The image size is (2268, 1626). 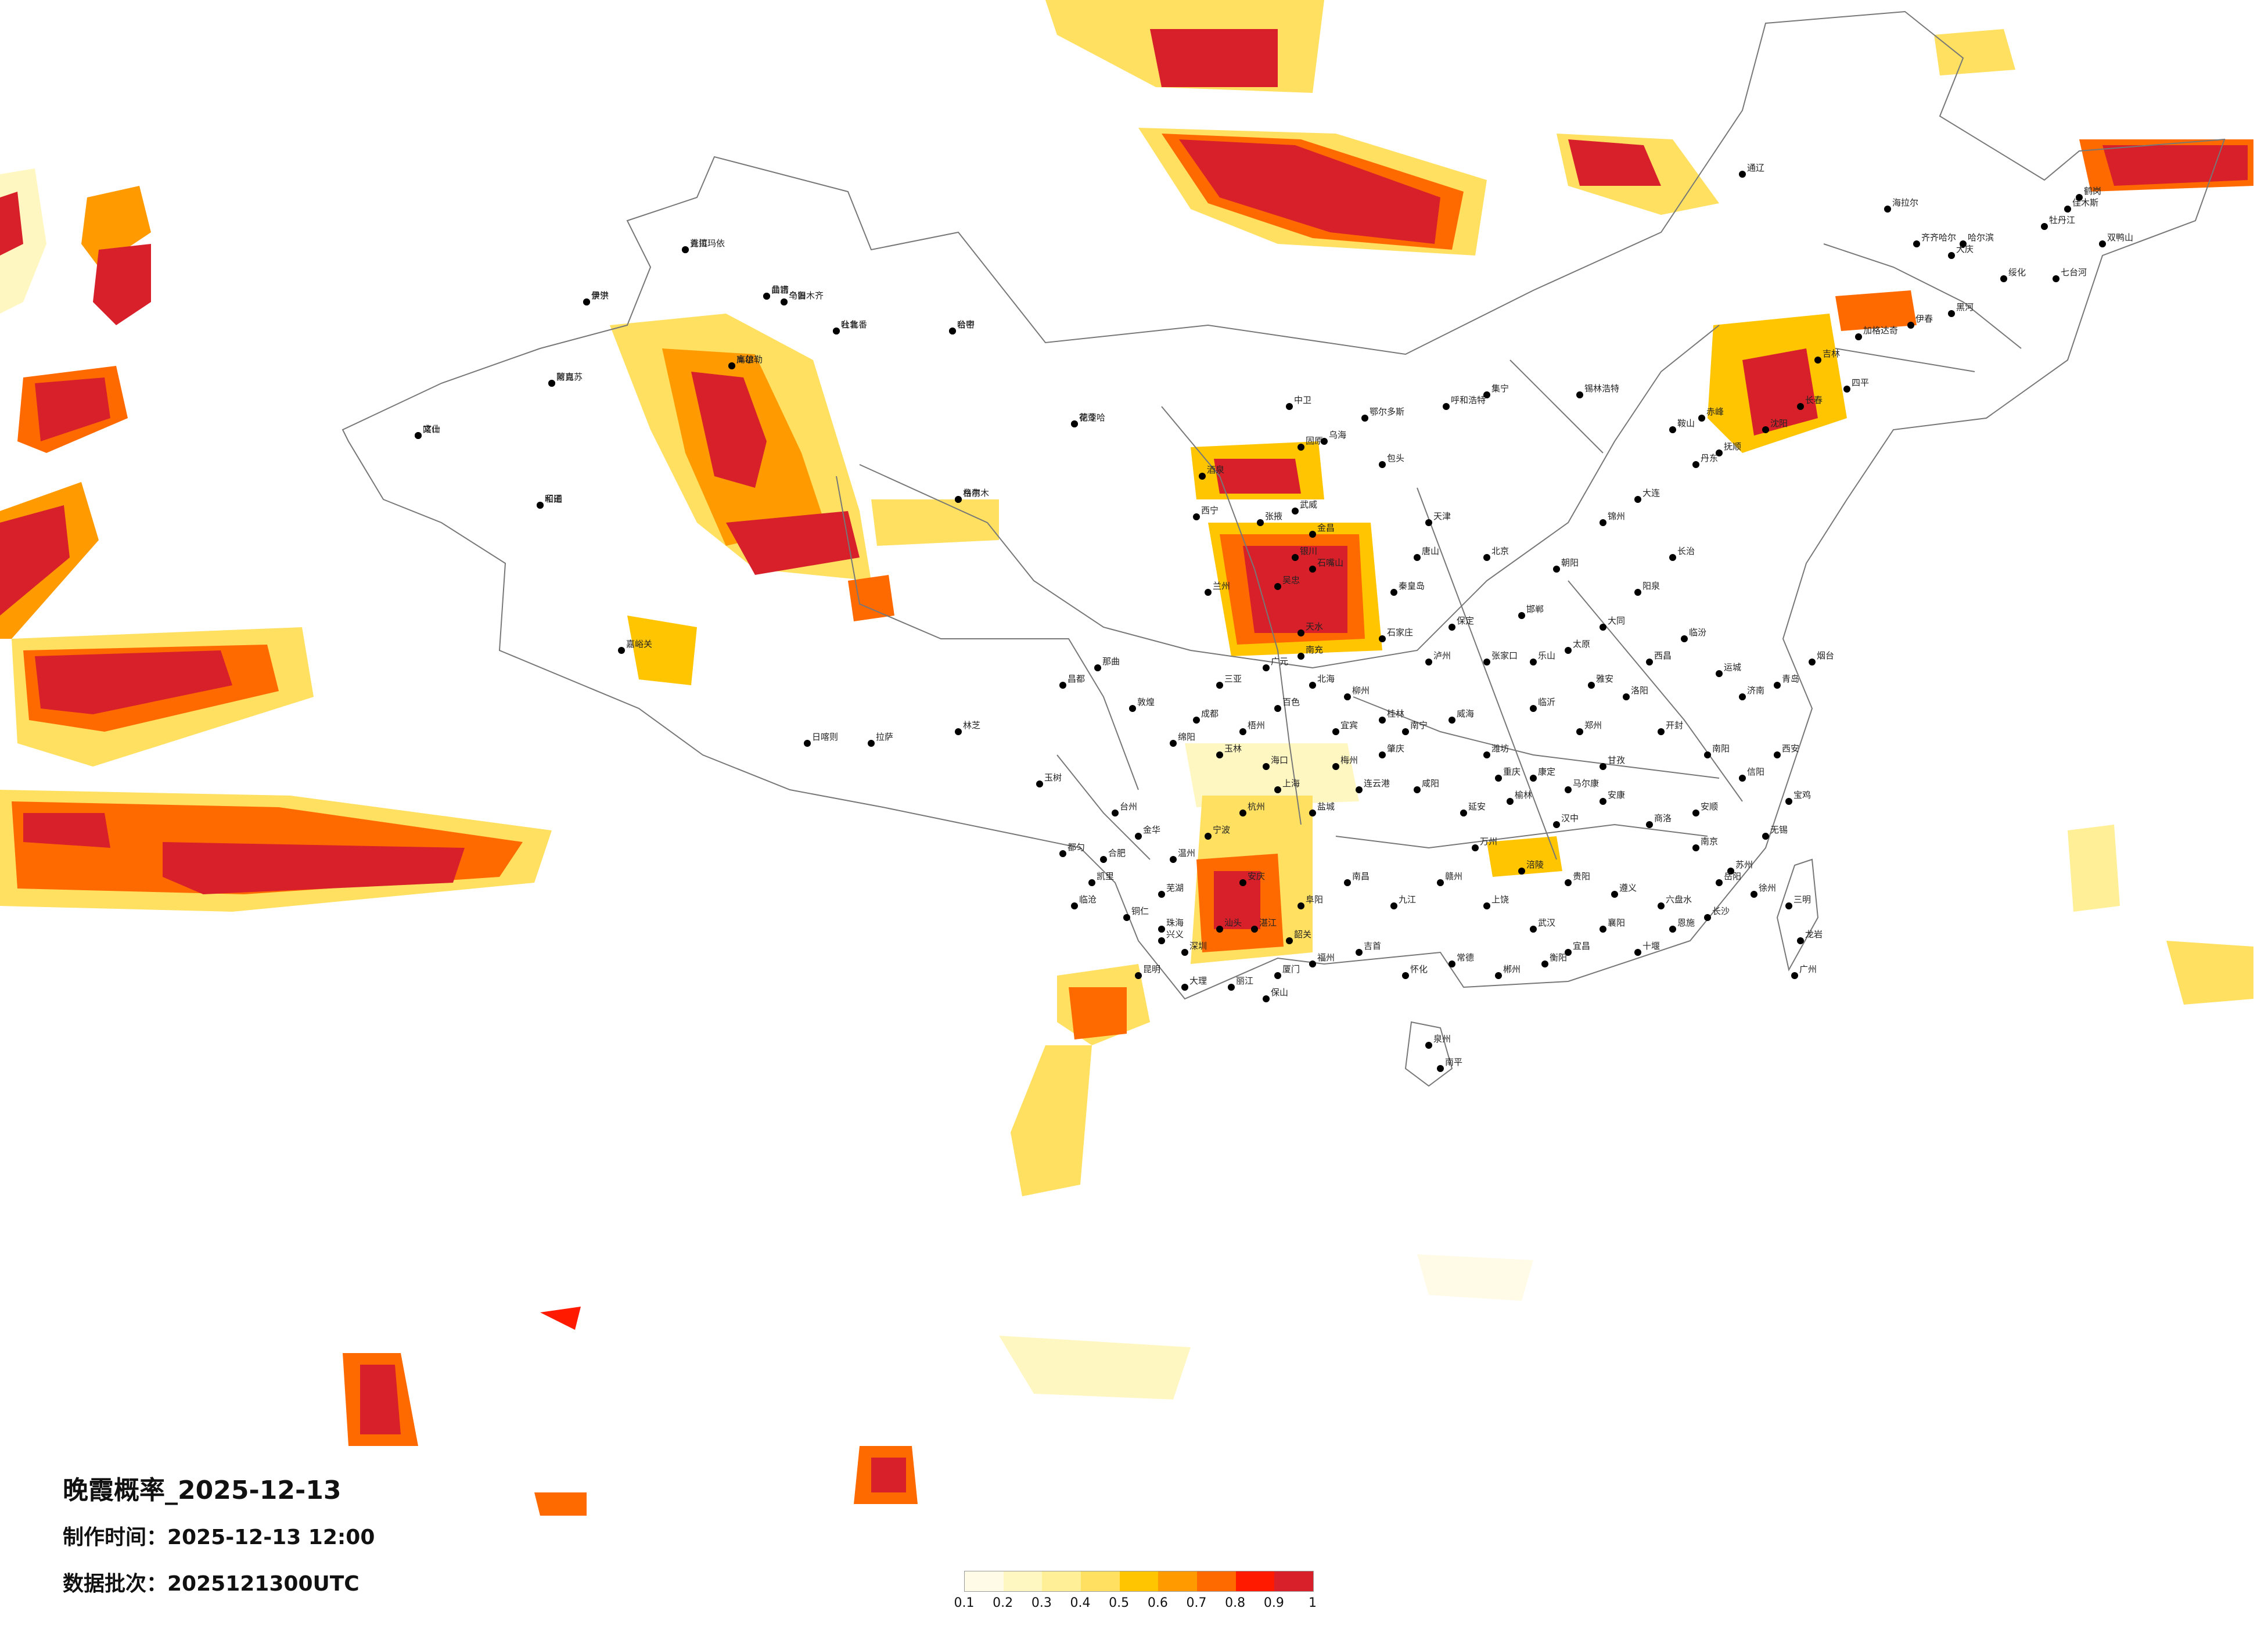 What do you see at coordinates (1268, 923) in the screenshot?
I see `city-label: 湛江` at bounding box center [1268, 923].